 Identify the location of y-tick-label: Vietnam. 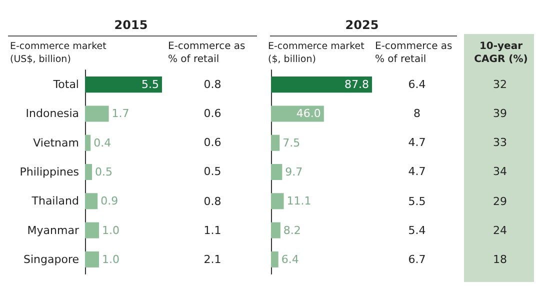
(56, 143).